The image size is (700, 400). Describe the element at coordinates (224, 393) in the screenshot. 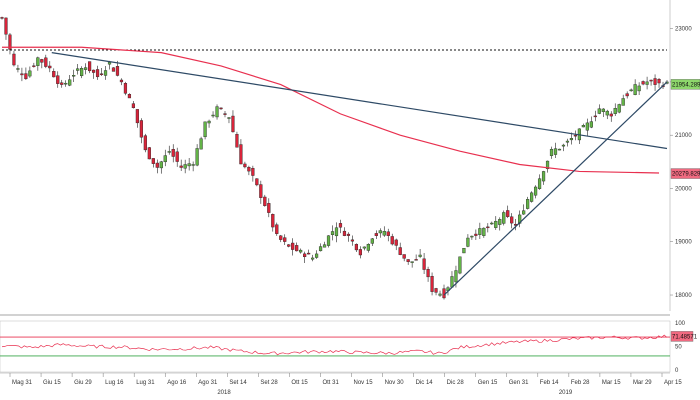

I see `year-label: 2018` at that location.